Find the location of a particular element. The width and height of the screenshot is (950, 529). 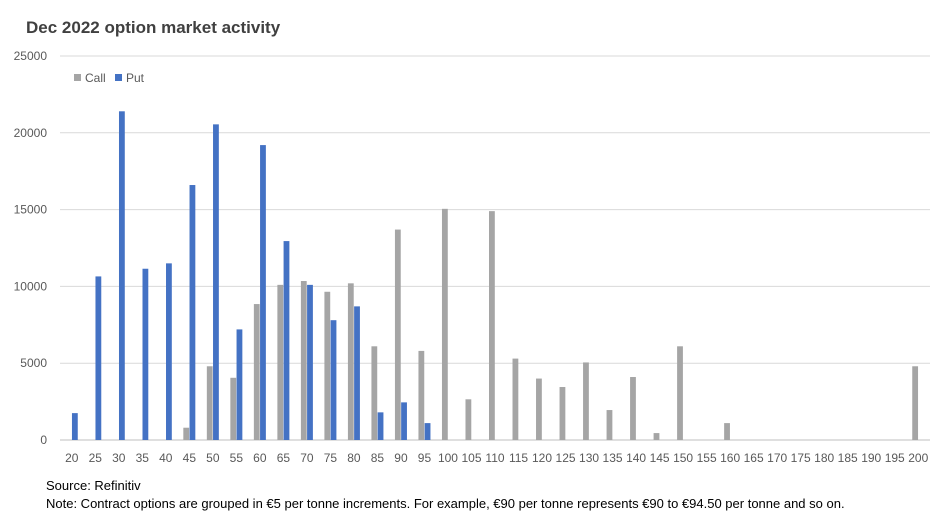

legend-label-put: Put is located at coordinates (135, 78).